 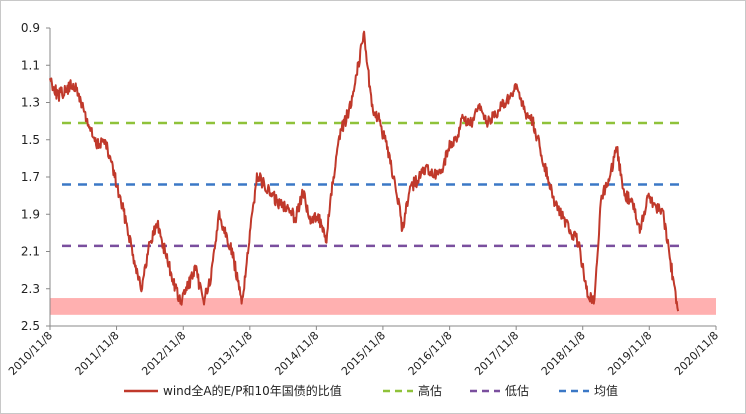 What do you see at coordinates (296, 353) in the screenshot?
I see `x-tick-label: 2014/11/8` at bounding box center [296, 353].